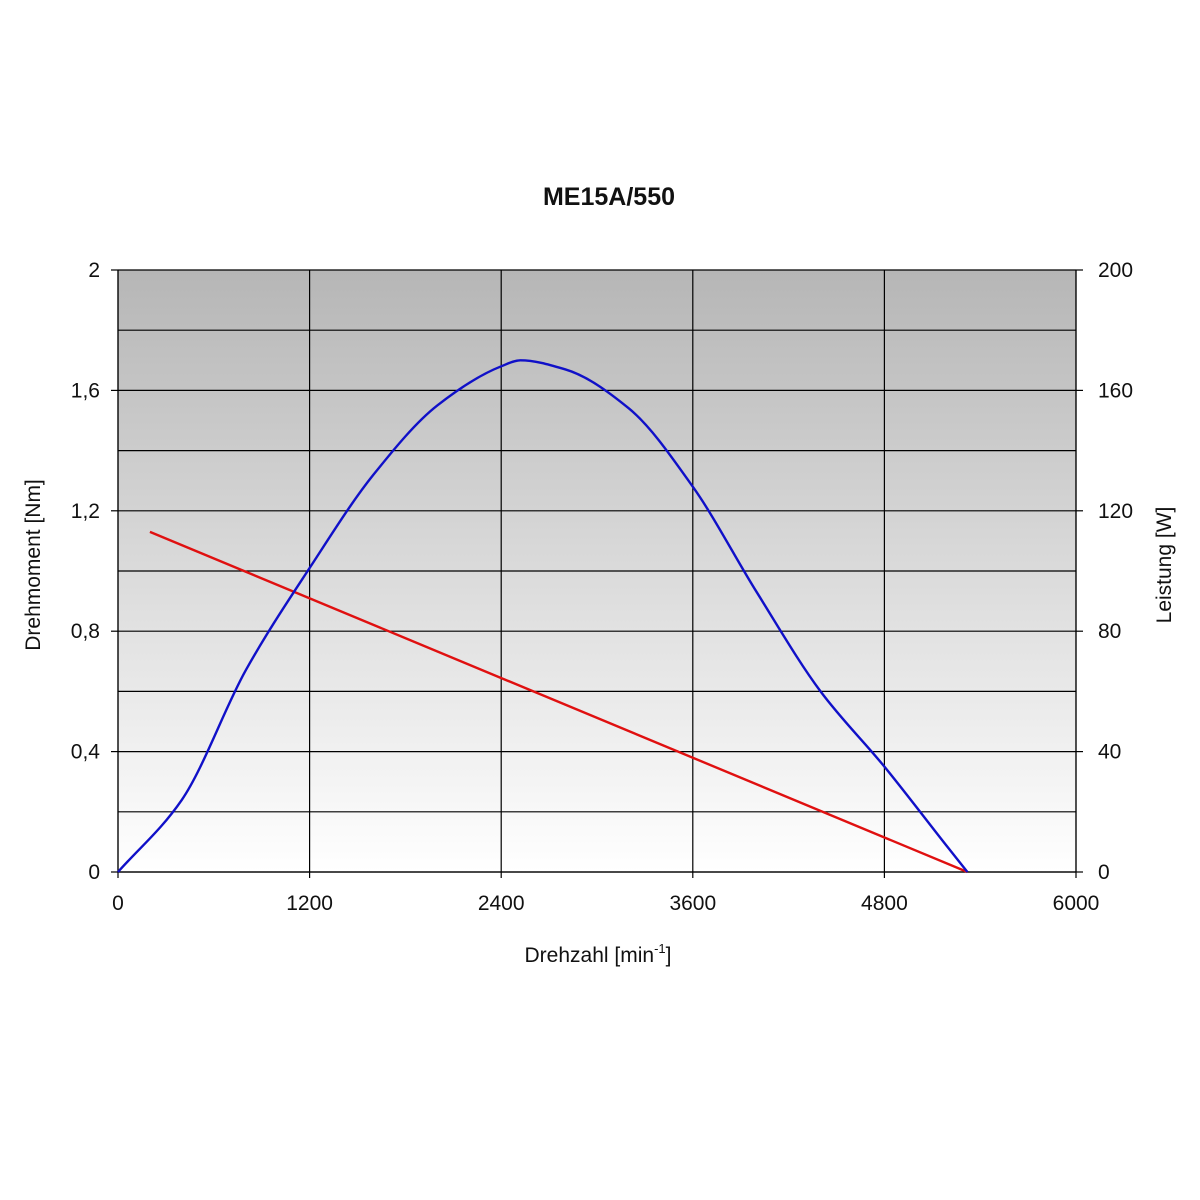 The height and width of the screenshot is (1200, 1200). I want to click on y-right-tick-label: 0, so click(1104, 872).